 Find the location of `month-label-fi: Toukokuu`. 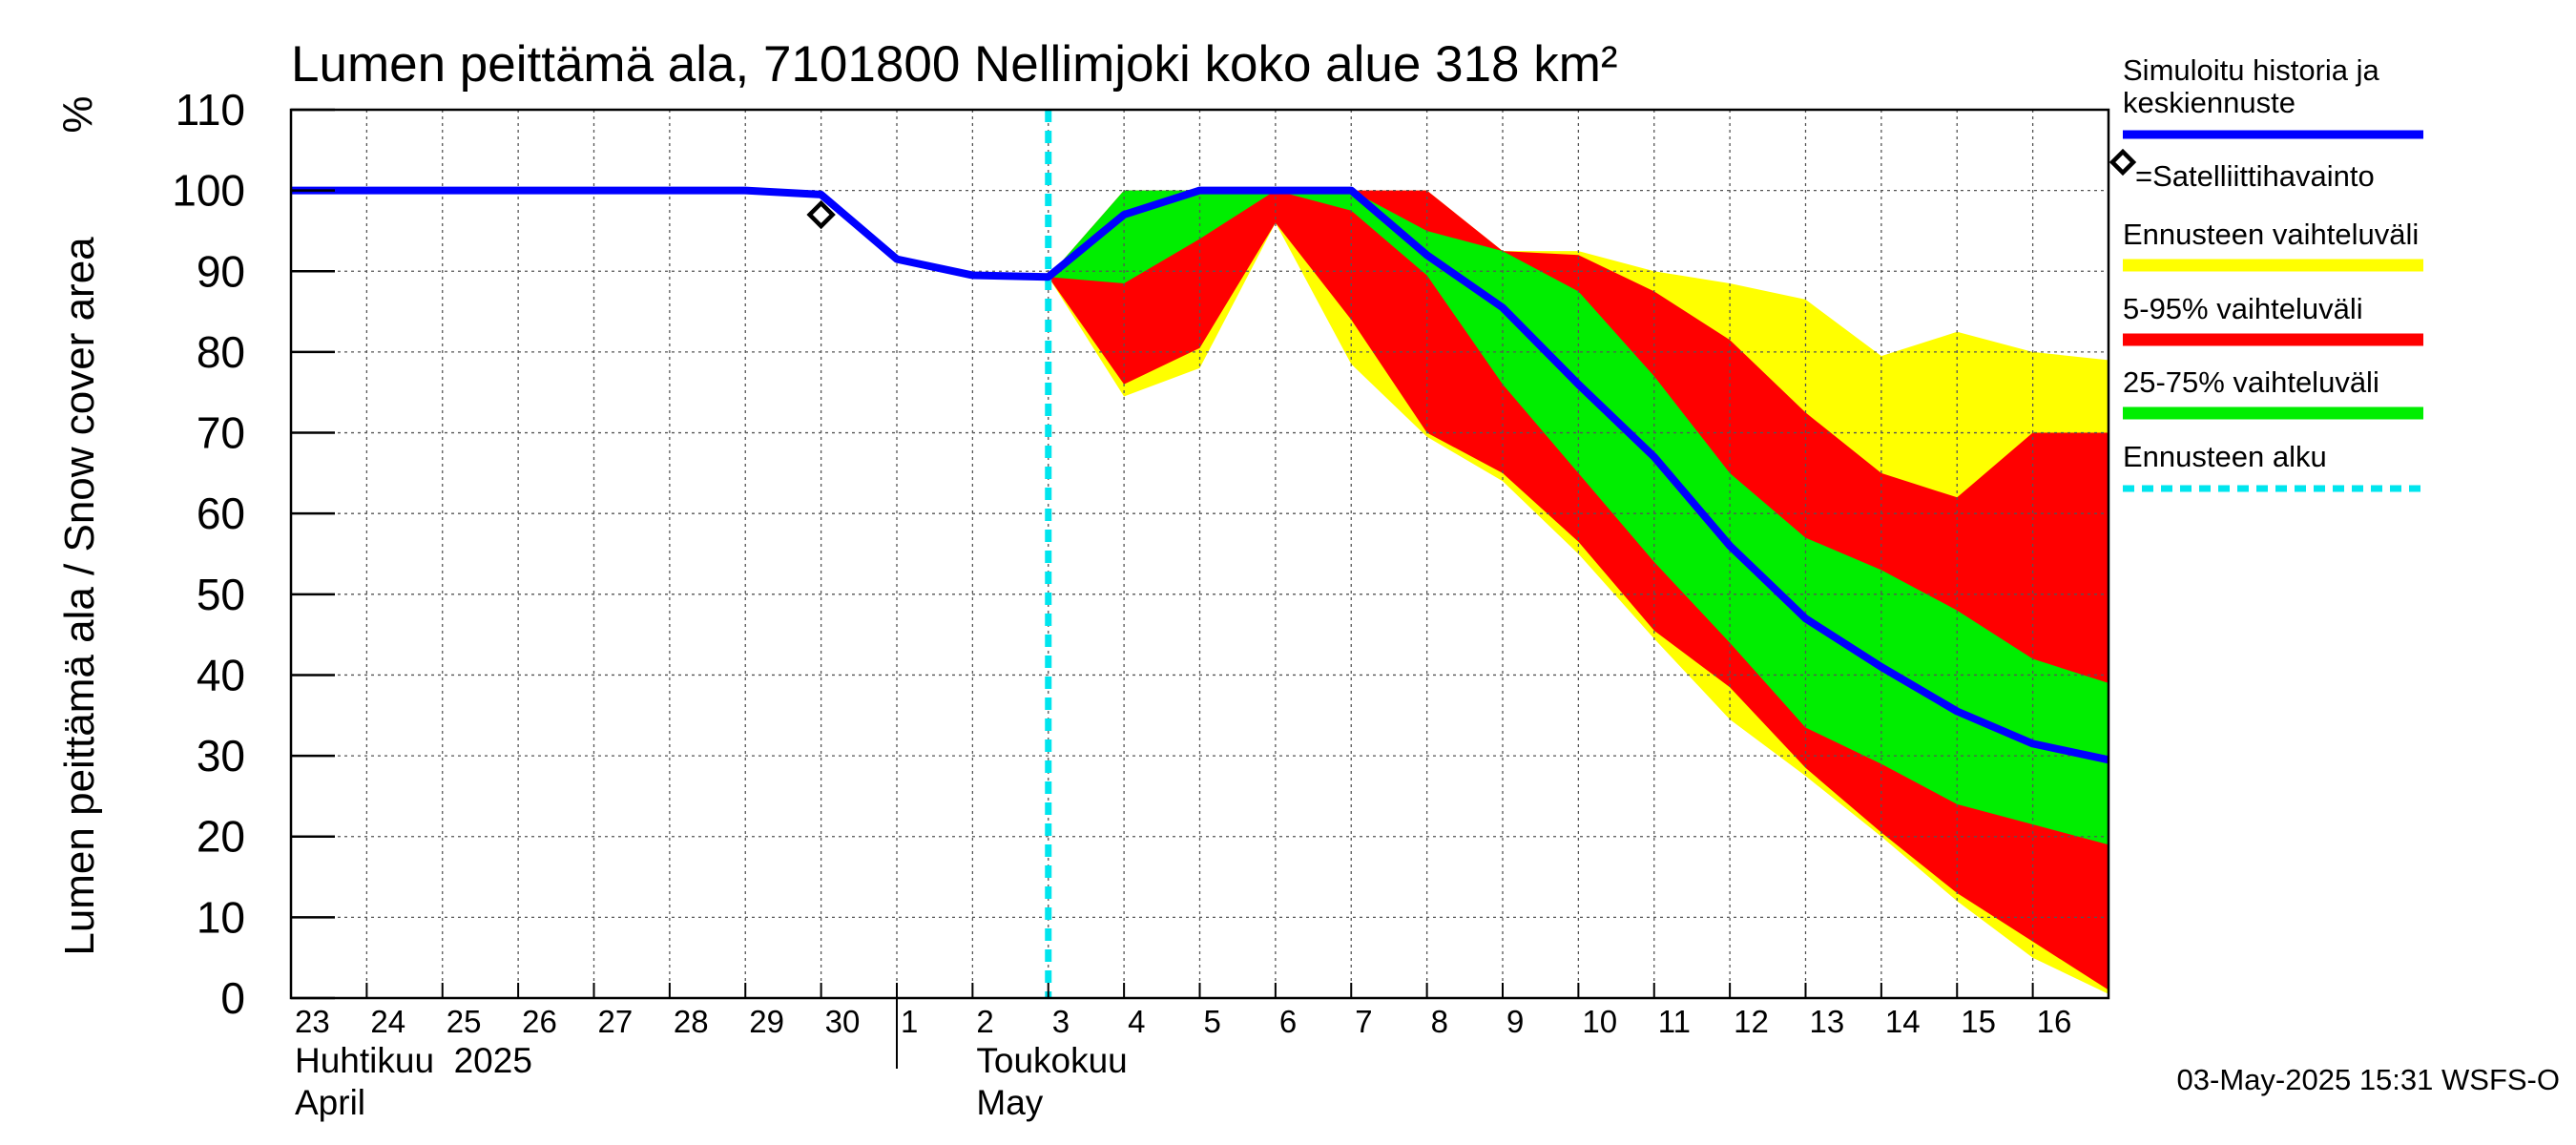

month-label-fi: Toukokuu is located at coordinates (1051, 1060).